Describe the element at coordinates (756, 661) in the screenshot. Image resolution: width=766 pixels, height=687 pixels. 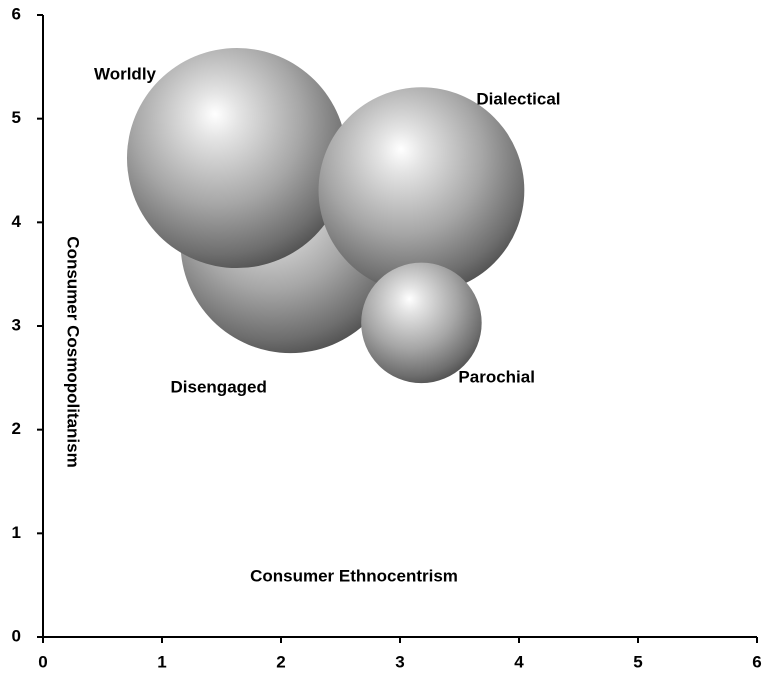
I see `x-tick-label: 6` at that location.